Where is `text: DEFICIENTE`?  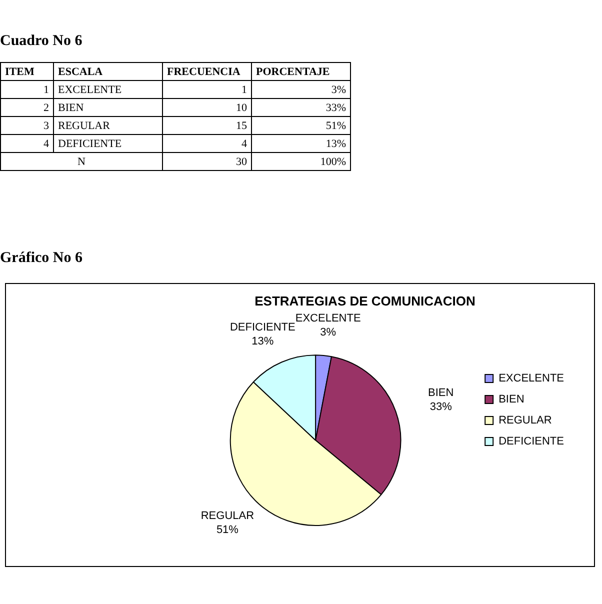
text: DEFICIENTE is located at coordinates (108, 143).